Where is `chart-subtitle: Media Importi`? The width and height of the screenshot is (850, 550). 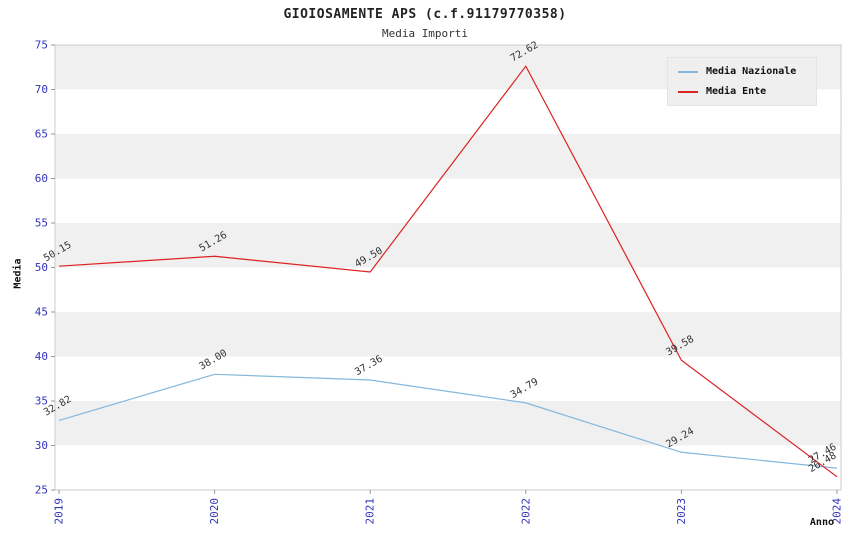
chart-subtitle: Media Importi is located at coordinates (425, 33).